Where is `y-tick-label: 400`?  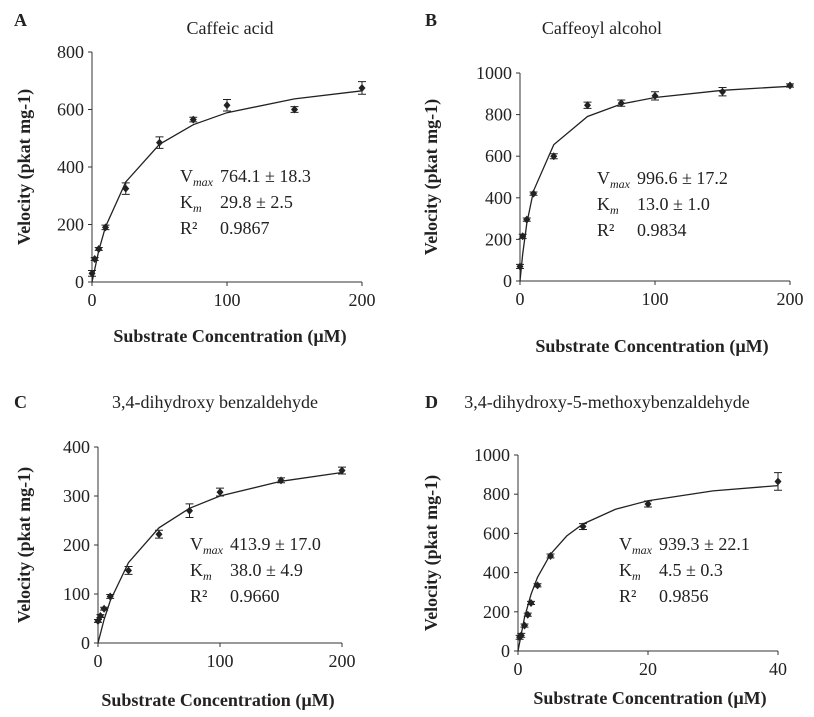 y-tick-label: 400 is located at coordinates (496, 573).